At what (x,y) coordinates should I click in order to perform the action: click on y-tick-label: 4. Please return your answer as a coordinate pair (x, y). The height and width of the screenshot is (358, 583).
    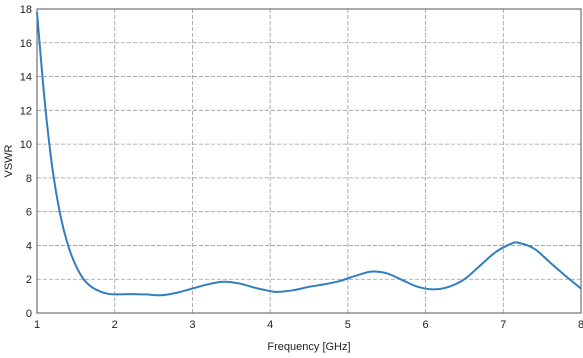
    Looking at the image, I should click on (29, 246).